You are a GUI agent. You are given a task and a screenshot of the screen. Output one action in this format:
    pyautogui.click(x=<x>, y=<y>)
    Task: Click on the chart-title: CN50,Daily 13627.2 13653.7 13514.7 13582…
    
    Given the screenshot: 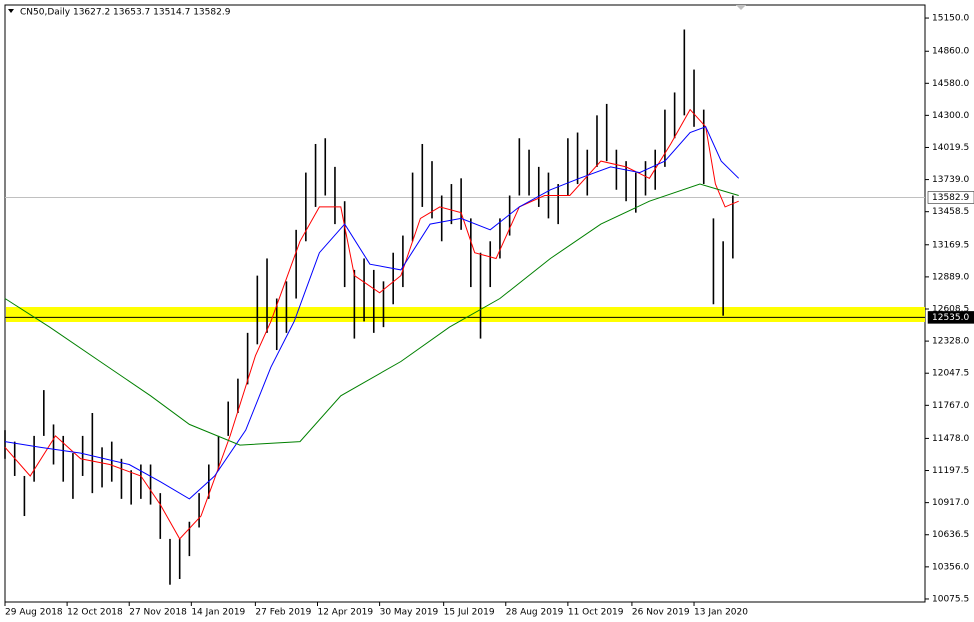 What is the action you would take?
    pyautogui.click(x=125, y=13)
    